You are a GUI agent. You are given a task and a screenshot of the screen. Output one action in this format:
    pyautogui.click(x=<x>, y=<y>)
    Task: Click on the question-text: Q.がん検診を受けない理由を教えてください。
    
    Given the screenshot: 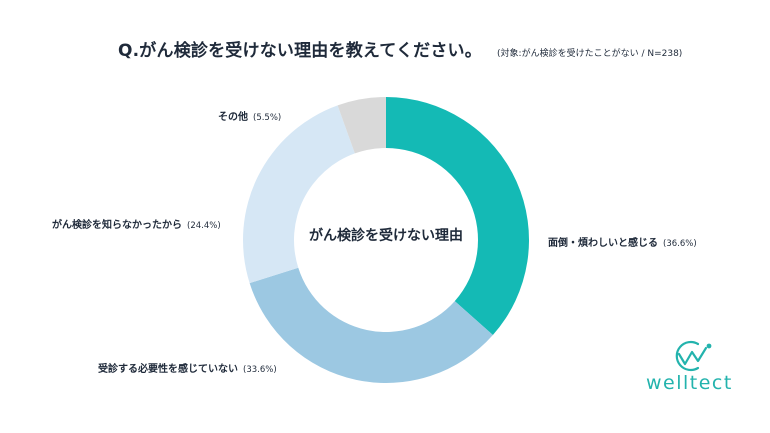 What is the action you would take?
    pyautogui.click(x=300, y=51)
    